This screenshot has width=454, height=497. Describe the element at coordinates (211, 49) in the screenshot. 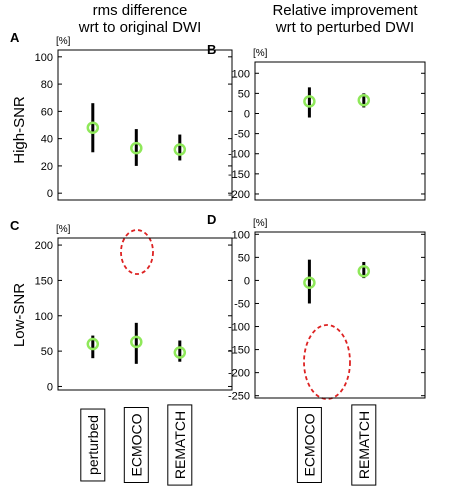

I see `panel-label: B` at that location.